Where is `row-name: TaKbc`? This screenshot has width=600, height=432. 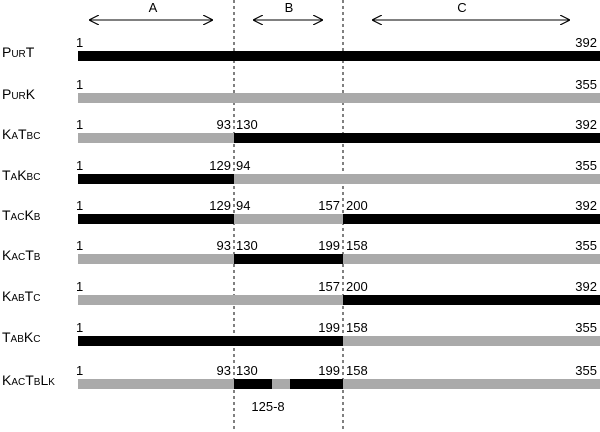 row-name: TaKbc is located at coordinates (21, 175).